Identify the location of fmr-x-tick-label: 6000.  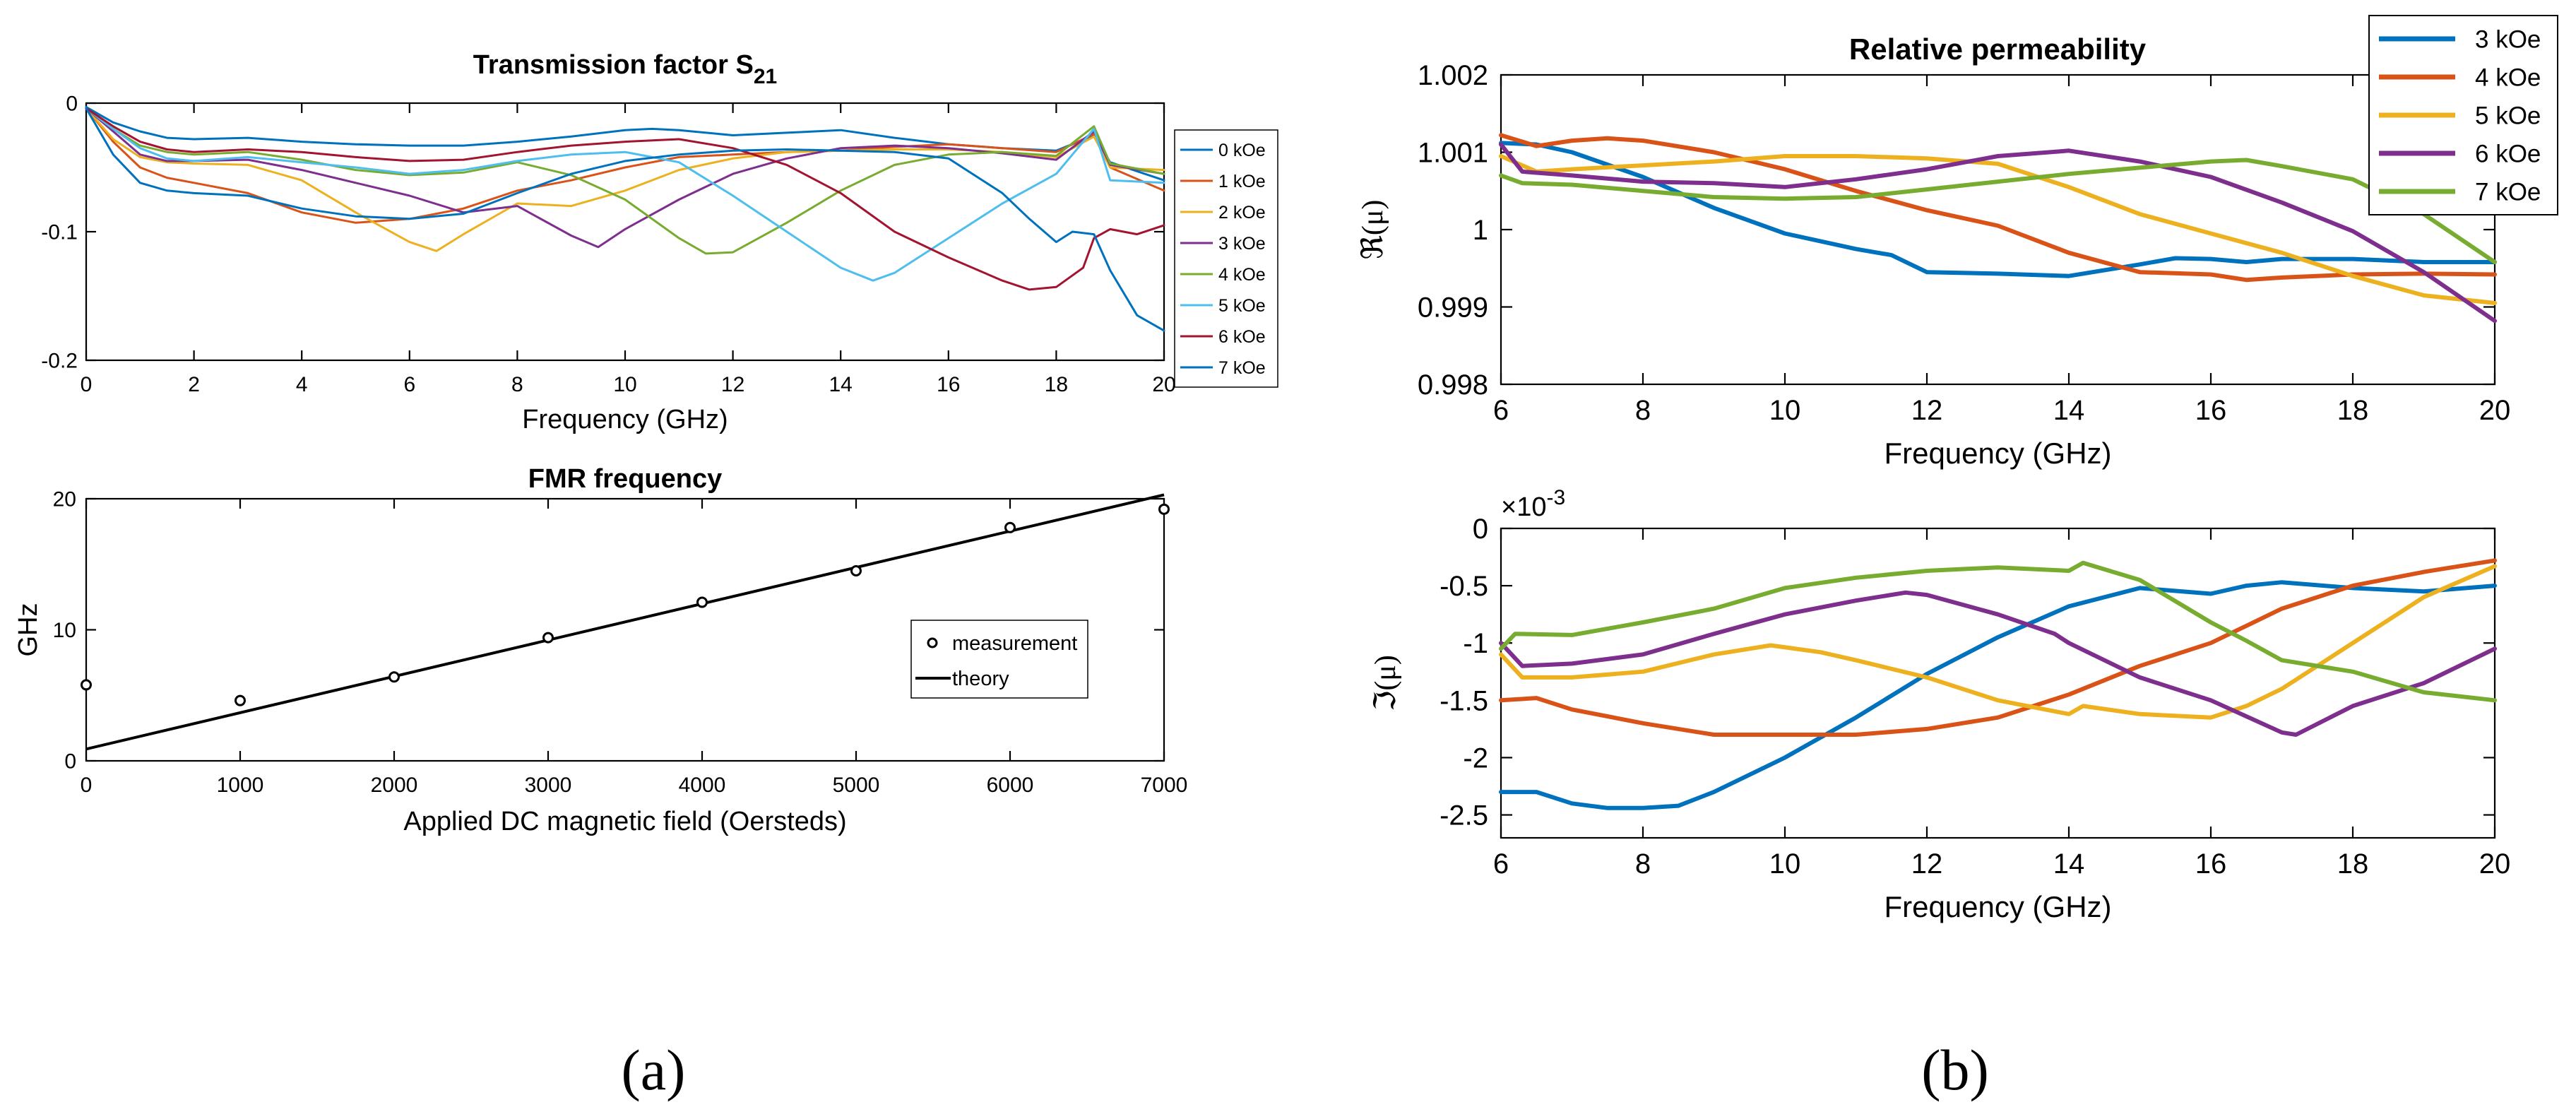
(1010, 785).